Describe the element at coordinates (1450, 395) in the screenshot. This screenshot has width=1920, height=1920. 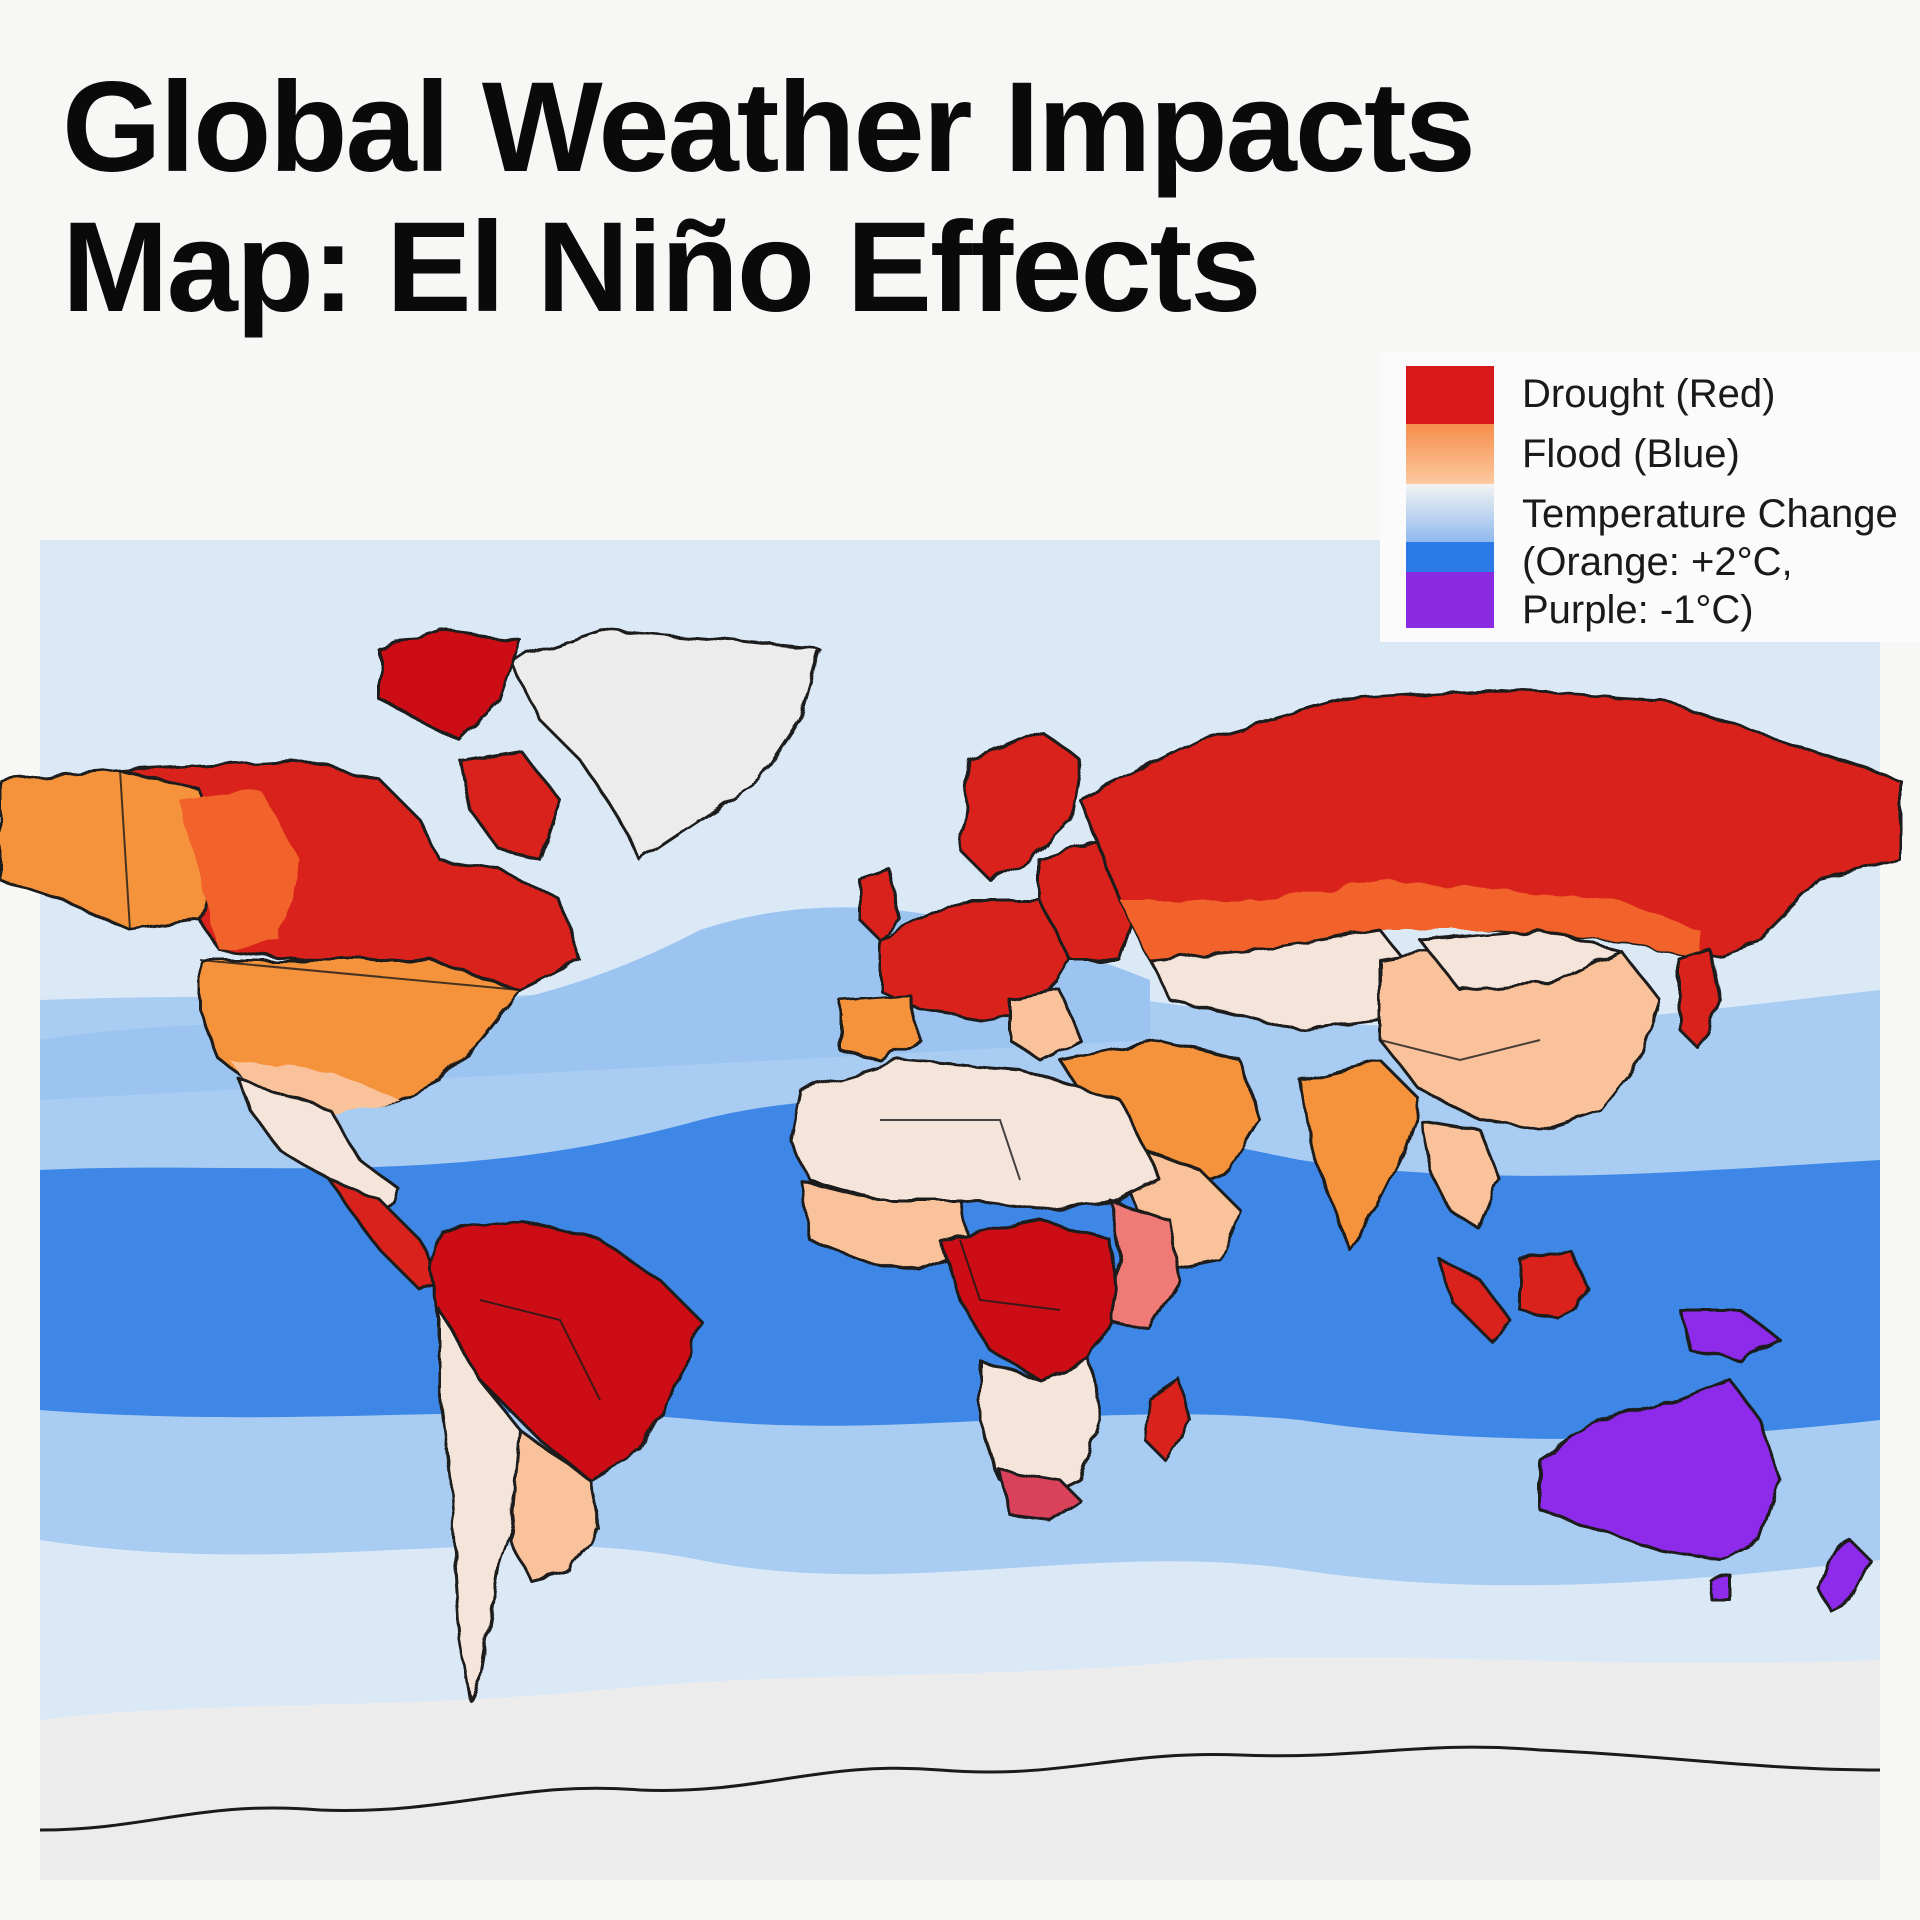
I see `legend-swatch-drought` at that location.